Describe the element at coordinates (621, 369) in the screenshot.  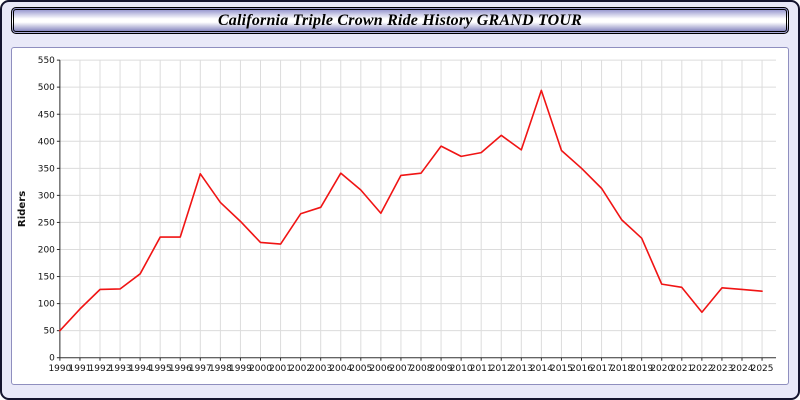
I see `tick-label: 2018` at that location.